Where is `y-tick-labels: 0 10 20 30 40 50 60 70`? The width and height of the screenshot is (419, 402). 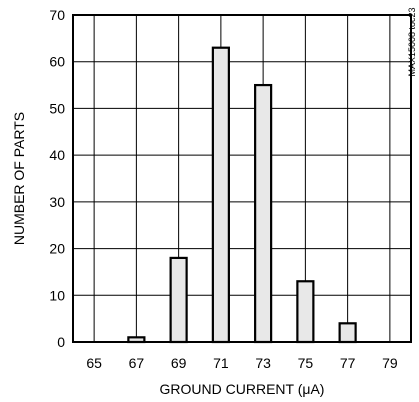
y-tick-labels: 0 10 20 30 40 50 60 70 is located at coordinates (57, 178).